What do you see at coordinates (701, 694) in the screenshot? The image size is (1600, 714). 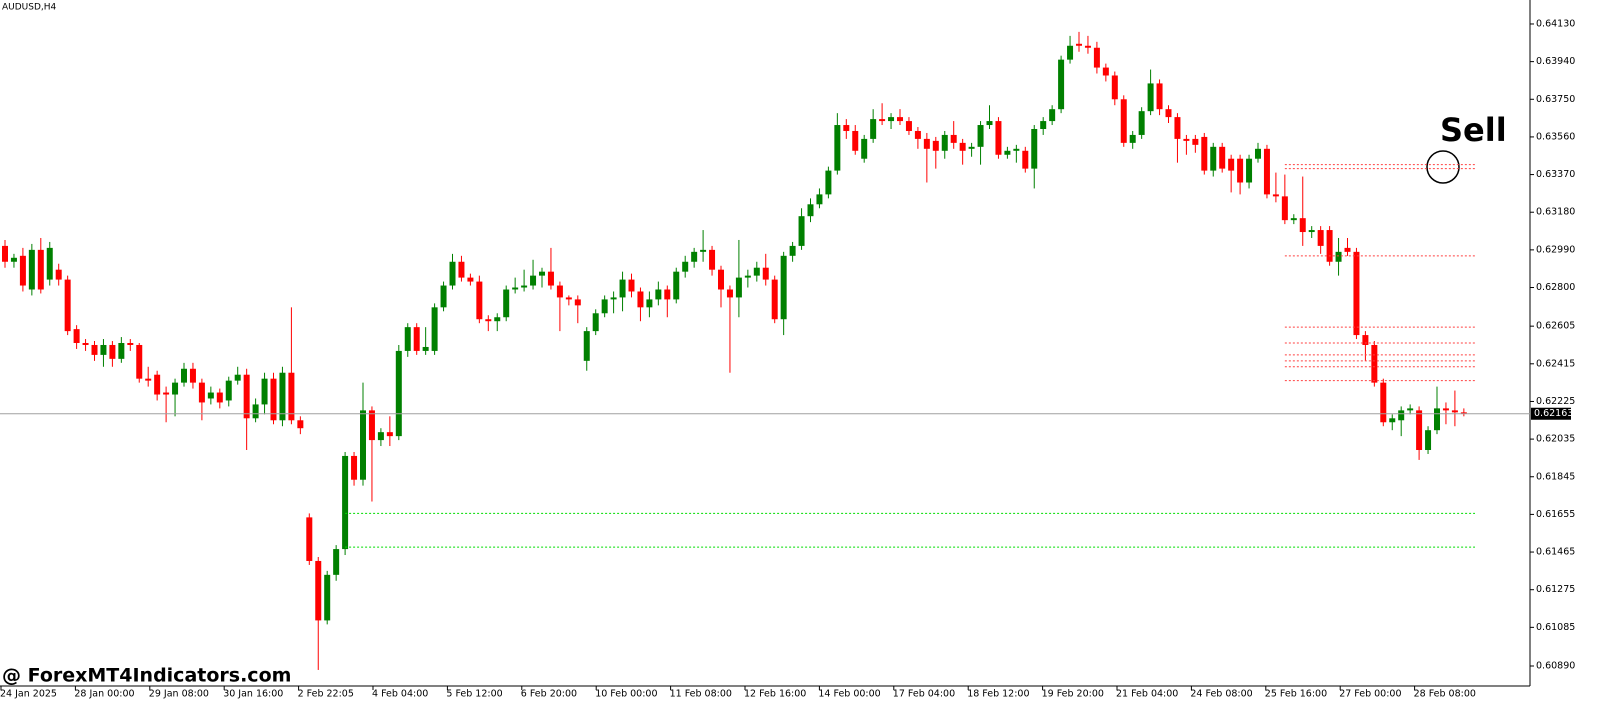 I see `x-tick-label: 11 Feb 08:00` at bounding box center [701, 694].